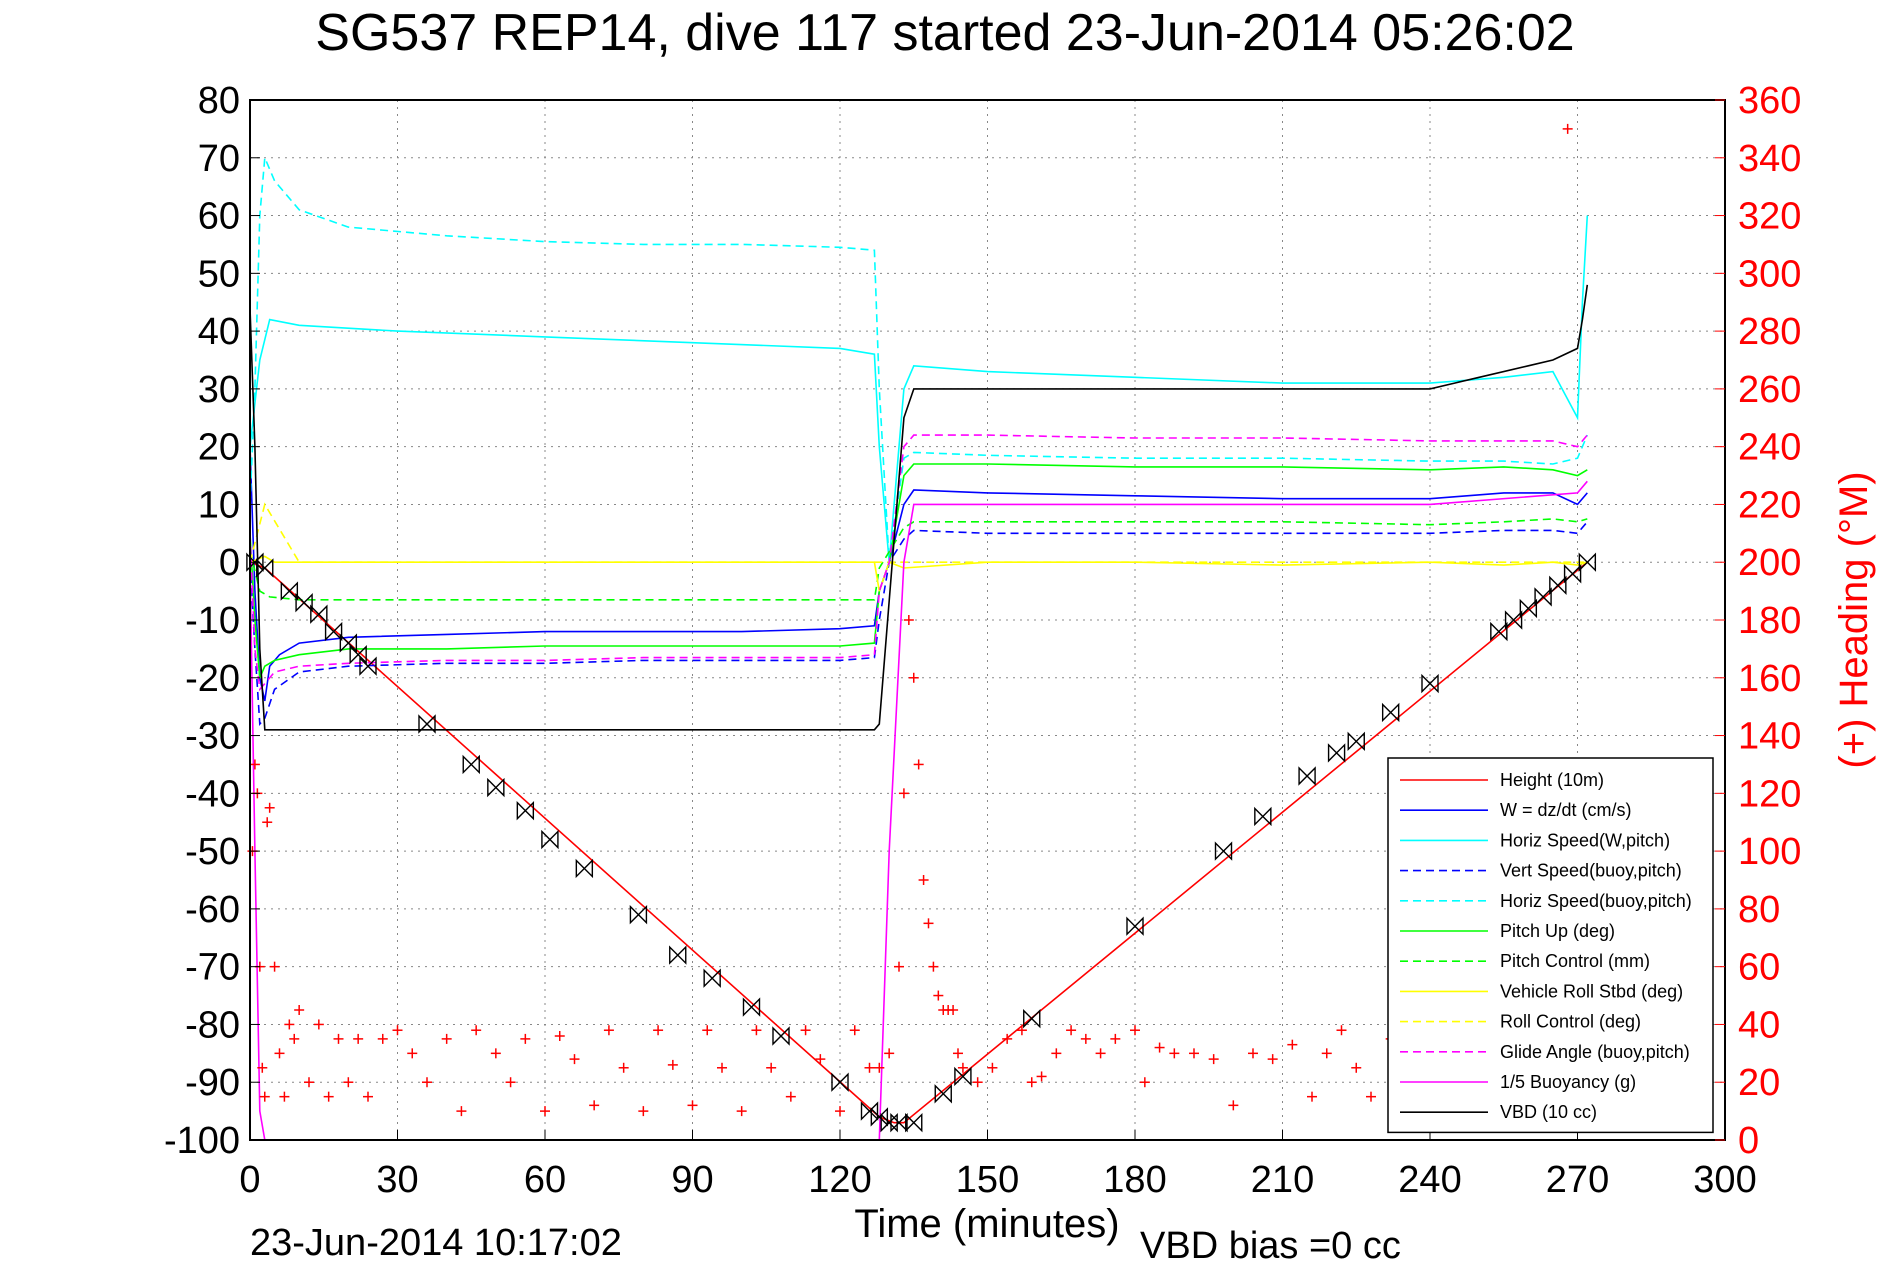  What do you see at coordinates (1769, 679) in the screenshot?
I see `y2-tick-label: 160` at bounding box center [1769, 679].